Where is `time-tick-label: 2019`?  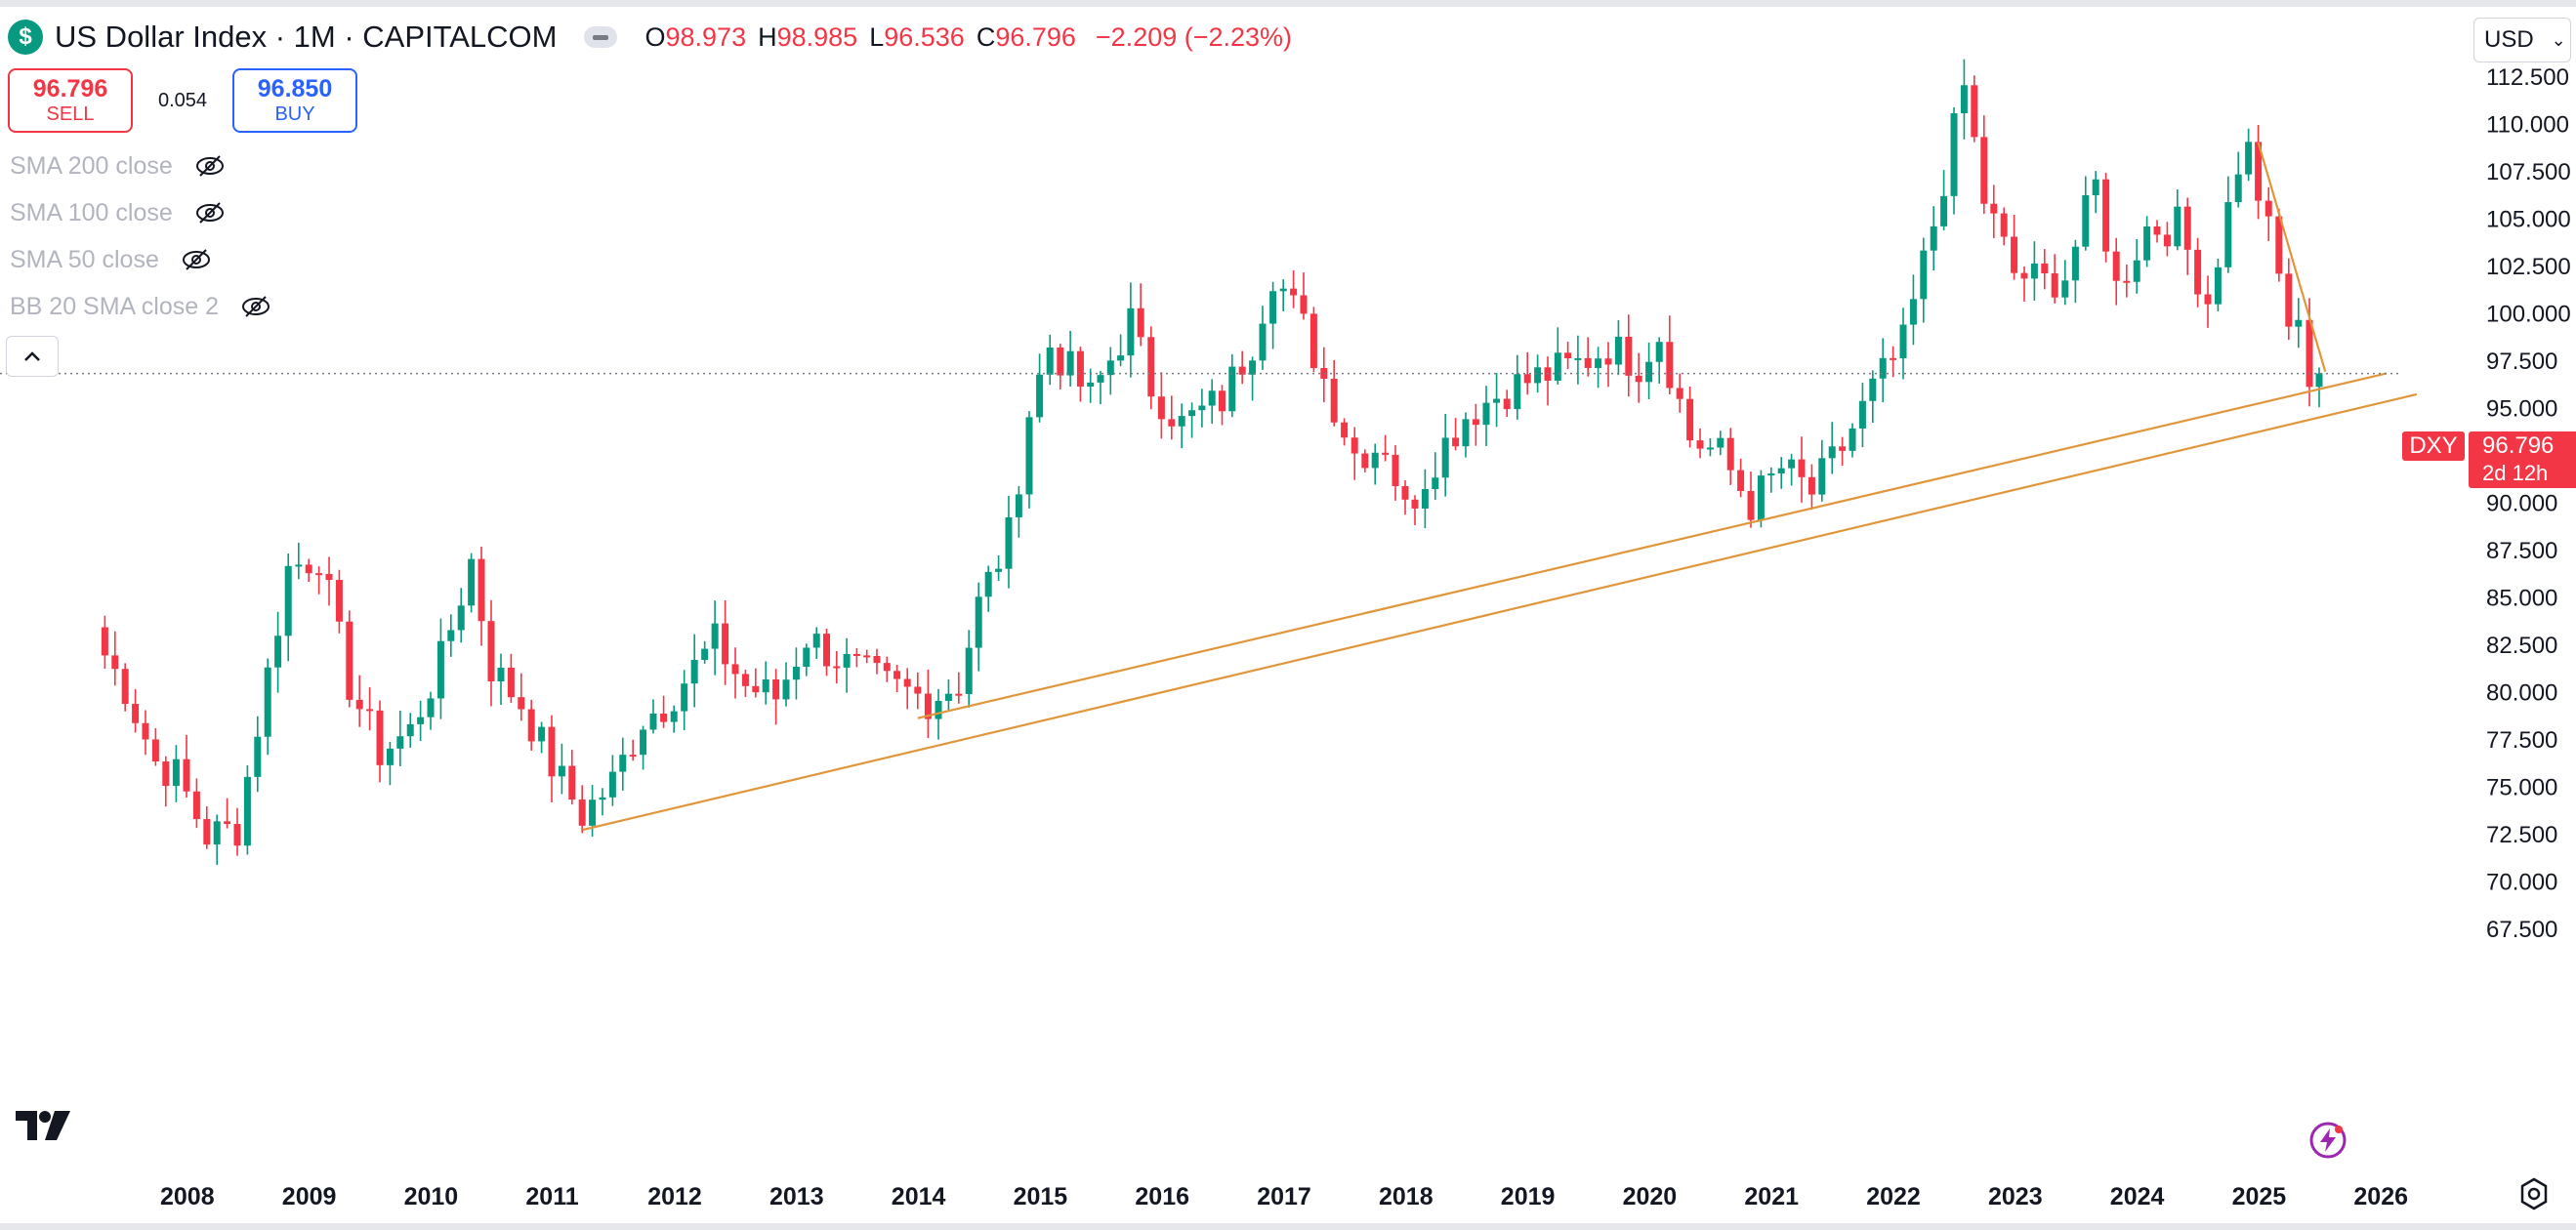
time-tick-label: 2019 is located at coordinates (1528, 1196).